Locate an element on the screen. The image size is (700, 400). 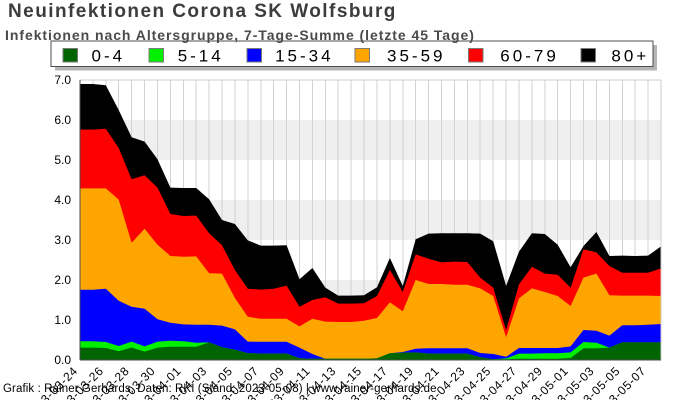
svg-text: 0-4 is located at coordinates (109, 56).